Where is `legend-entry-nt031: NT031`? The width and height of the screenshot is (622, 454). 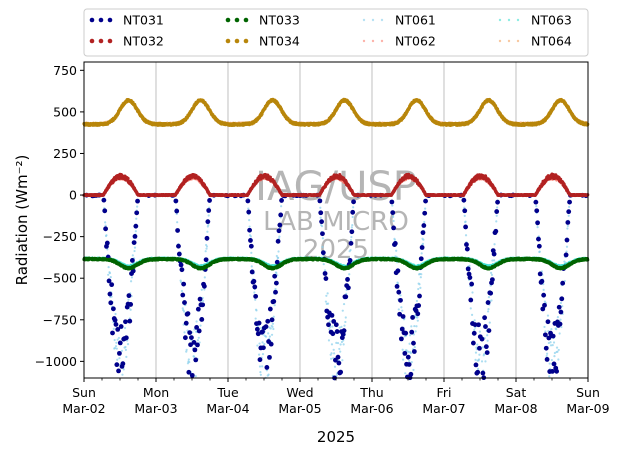 legend-entry-nt031: NT031 is located at coordinates (126, 20).